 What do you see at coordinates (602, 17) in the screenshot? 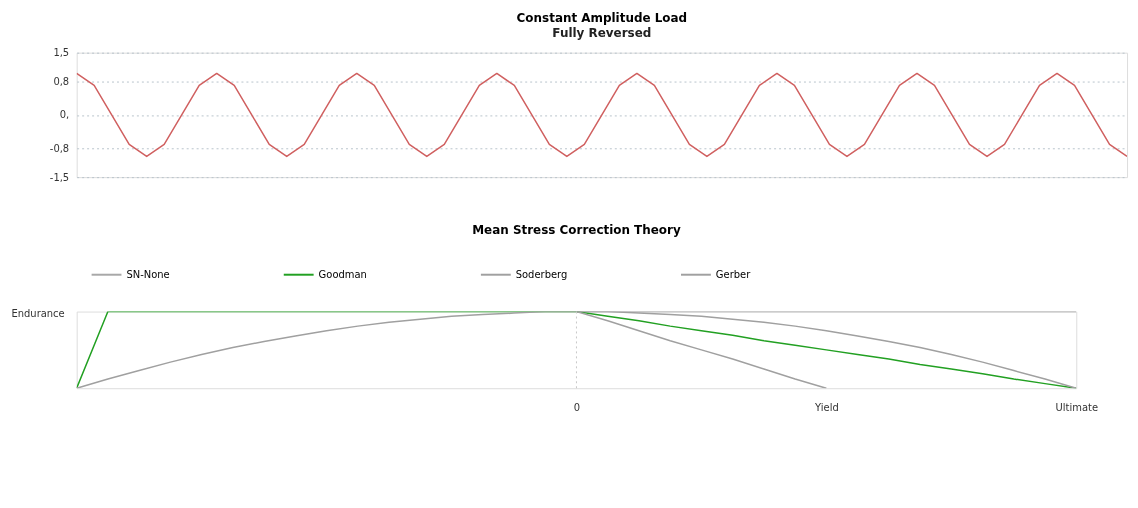
I see `chart-title: Constant Amplitude Load` at bounding box center [602, 17].